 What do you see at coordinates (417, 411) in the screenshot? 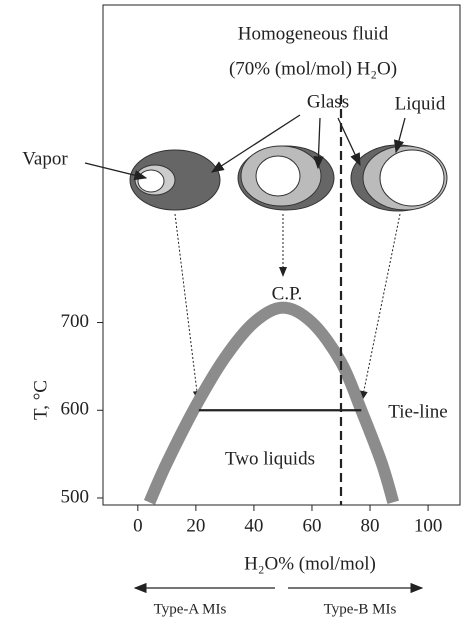
I see `tie-line-label: Tie-line` at bounding box center [417, 411].